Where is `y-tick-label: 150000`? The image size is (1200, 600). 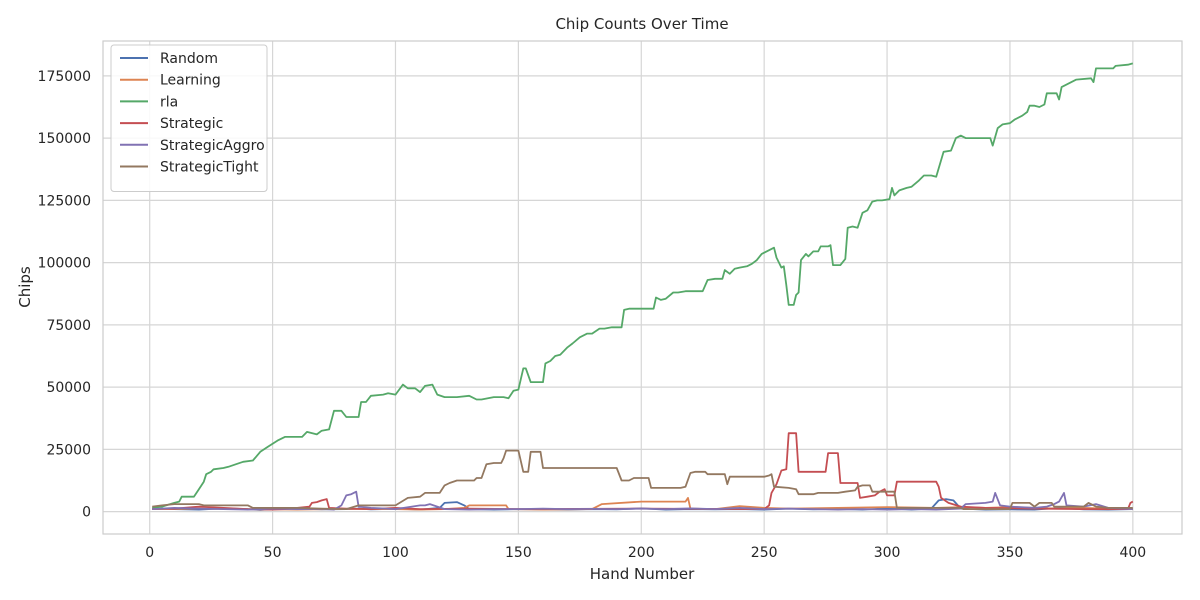
y-tick-label: 150000 is located at coordinates (64, 139).